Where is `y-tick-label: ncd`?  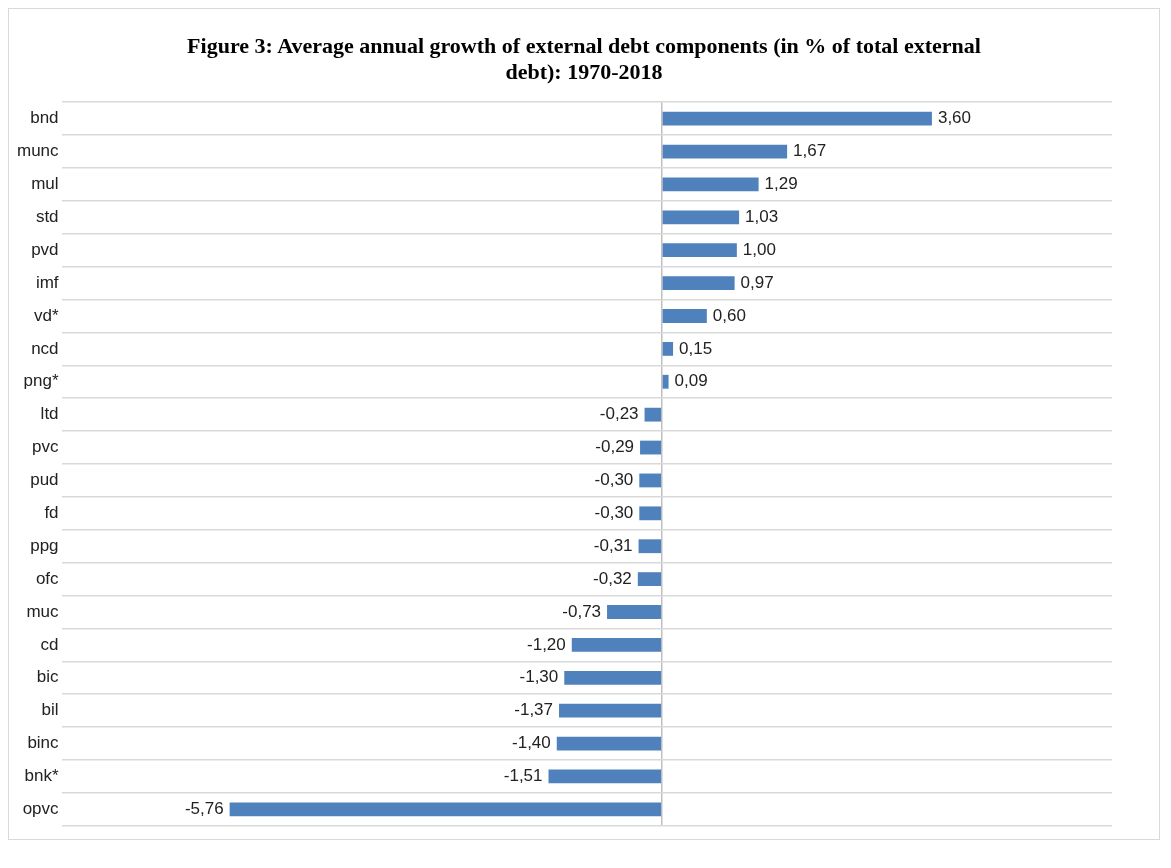
y-tick-label: ncd is located at coordinates (45, 348).